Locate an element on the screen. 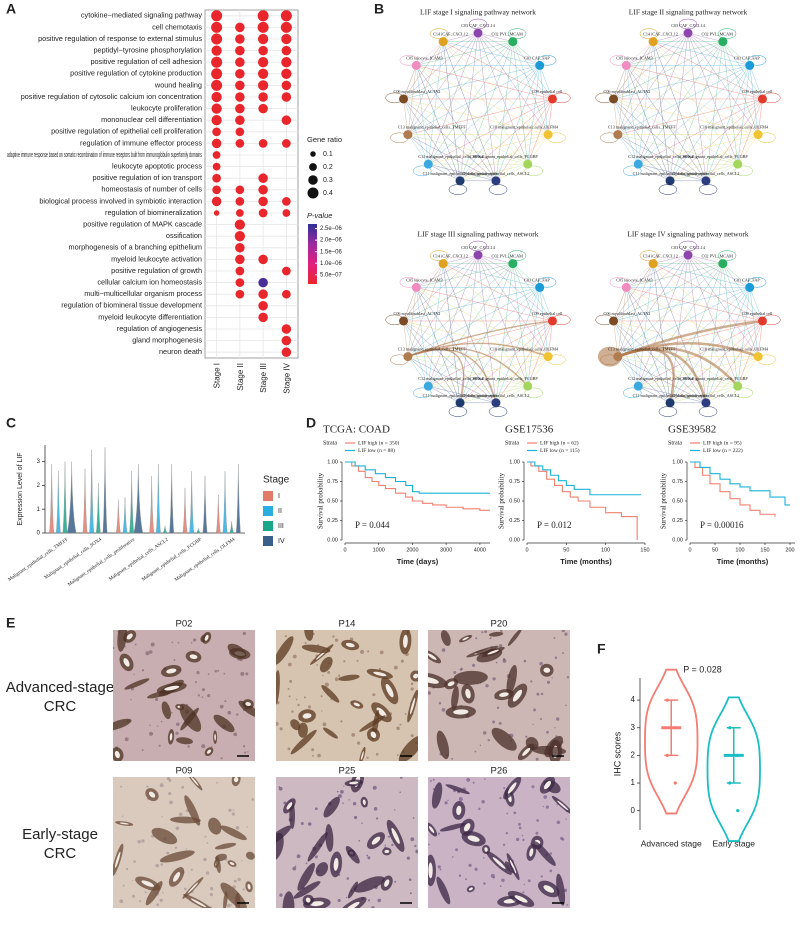  legend-swatch is located at coordinates (268, 526).